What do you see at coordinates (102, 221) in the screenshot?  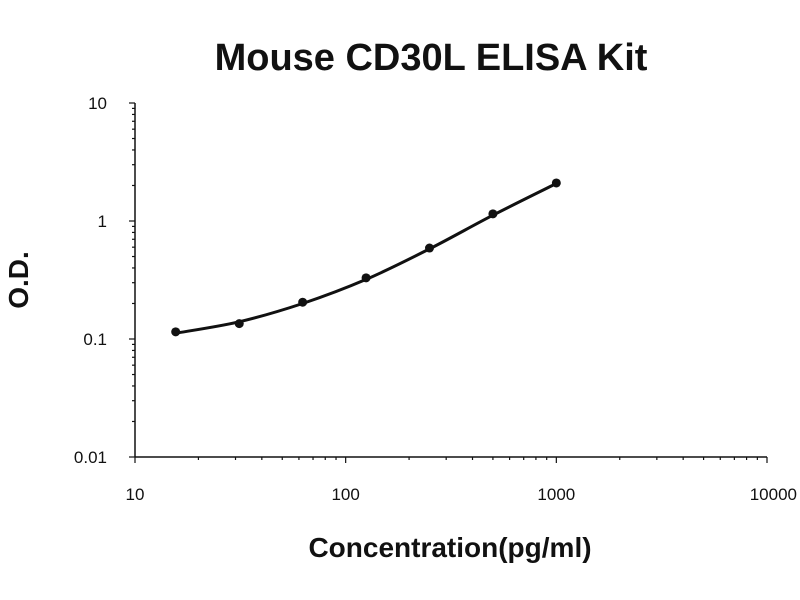 I see `y-tick-label: 1` at bounding box center [102, 221].